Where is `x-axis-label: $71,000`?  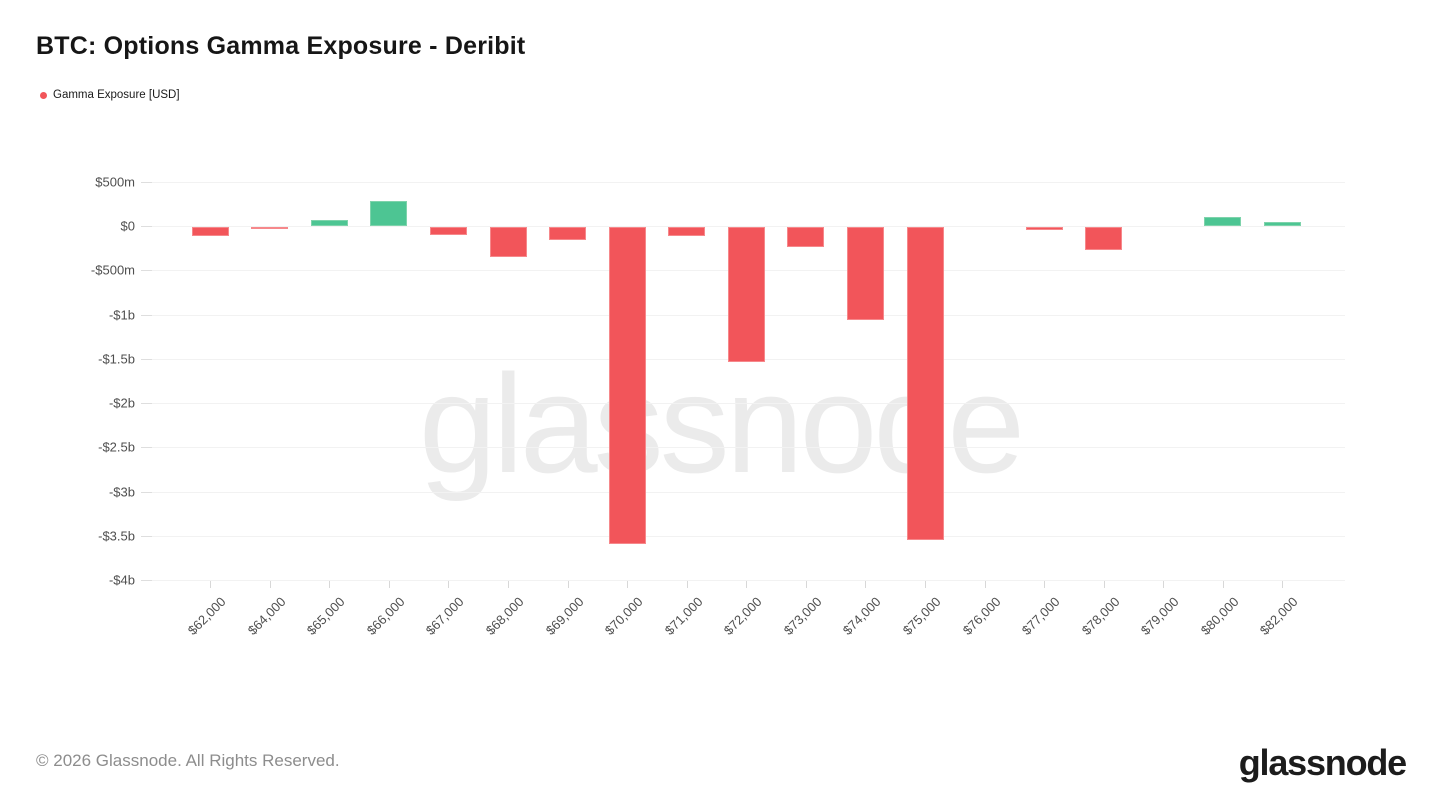 x-axis-label: $71,000 is located at coordinates (683, 616).